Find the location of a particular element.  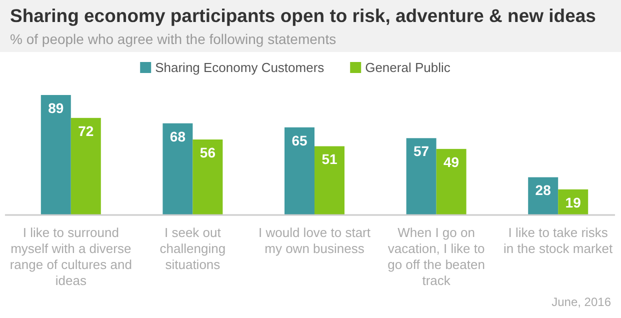

data-label: 57 is located at coordinates (422, 151).